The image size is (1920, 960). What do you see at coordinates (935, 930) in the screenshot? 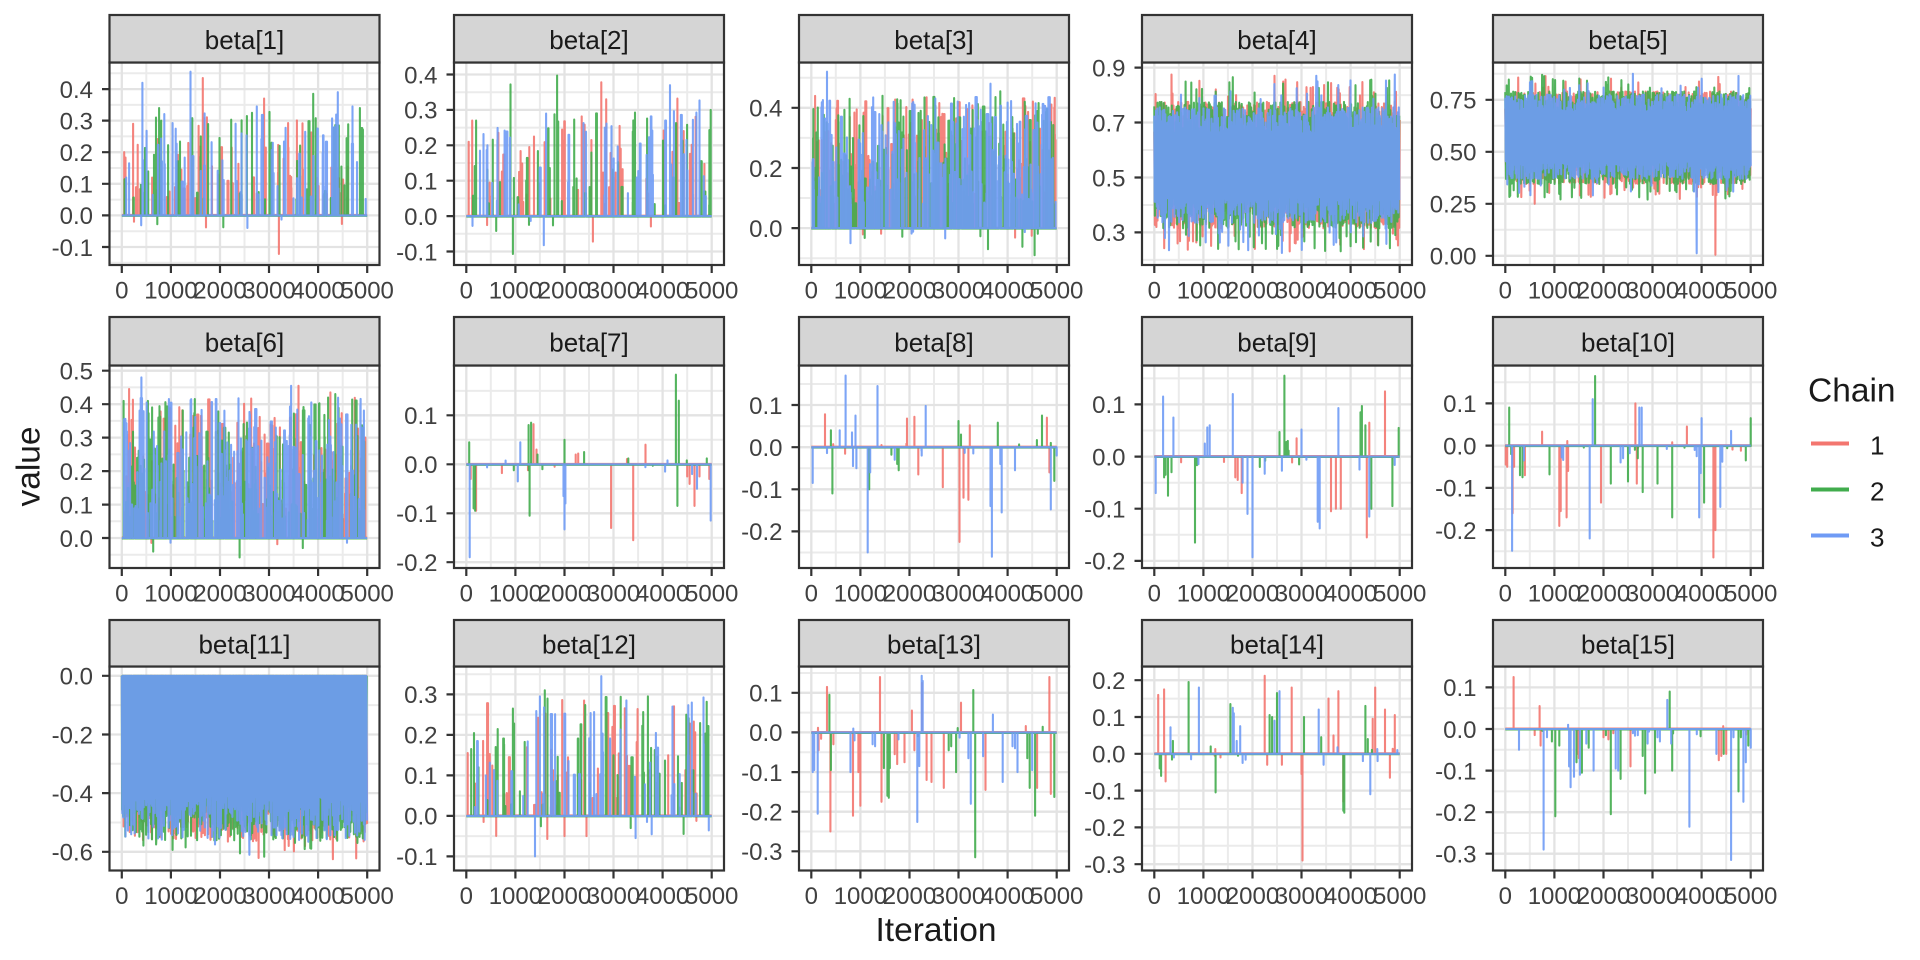
I see `svg-text: Iteration` at bounding box center [935, 930].